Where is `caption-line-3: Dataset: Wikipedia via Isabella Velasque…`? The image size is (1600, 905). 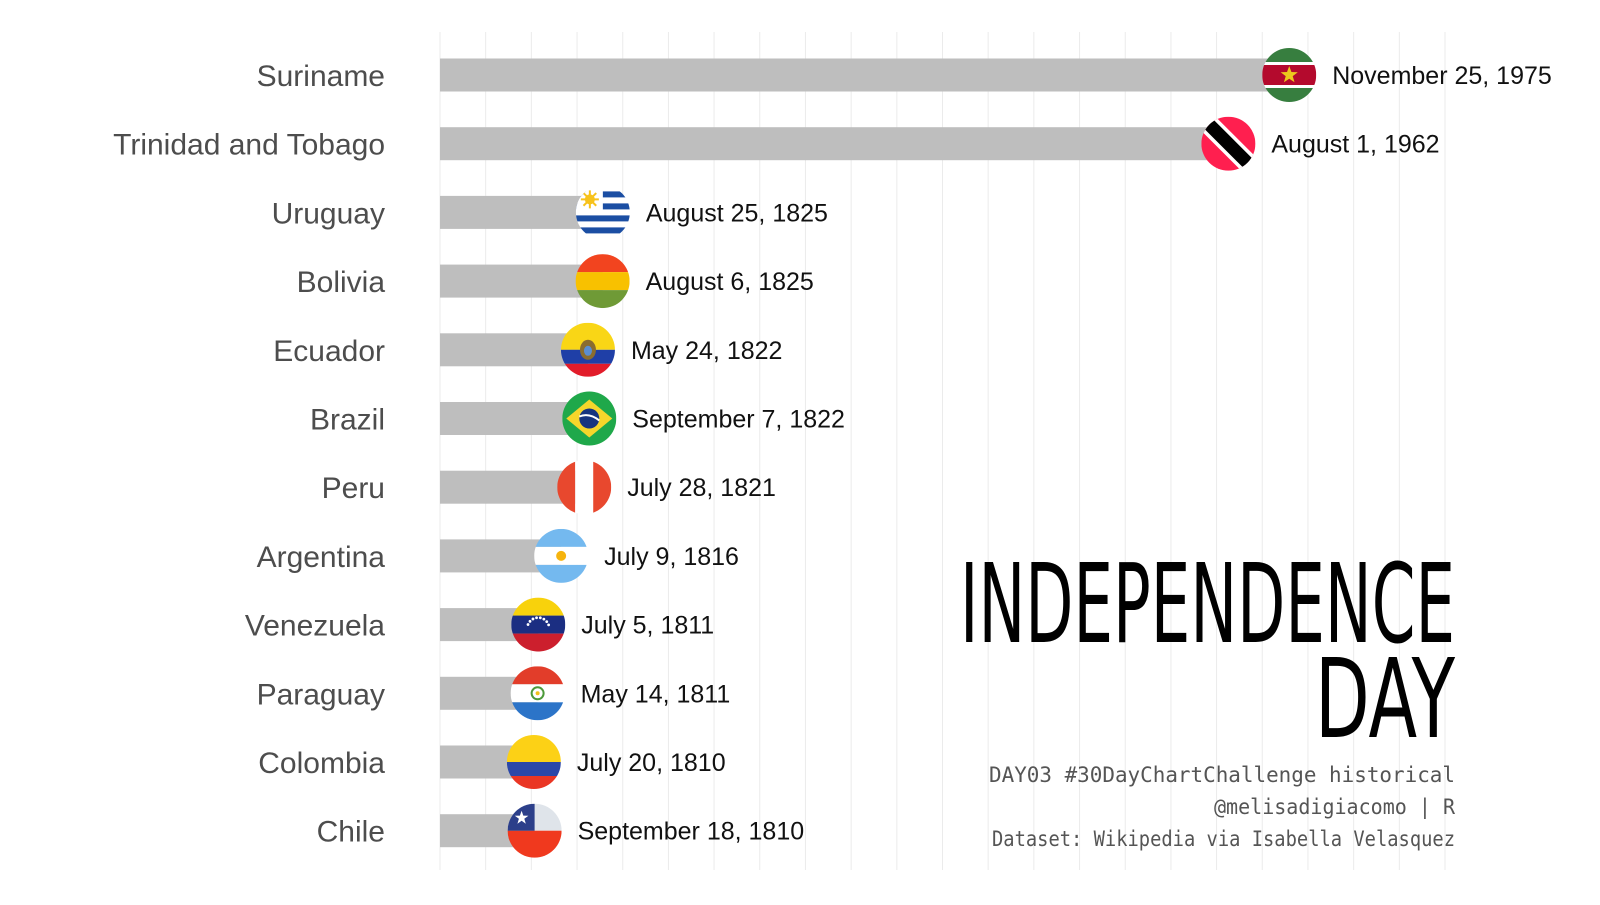
caption-line-3: Dataset: Wikipedia via Isabella Velasque… is located at coordinates (1223, 839).